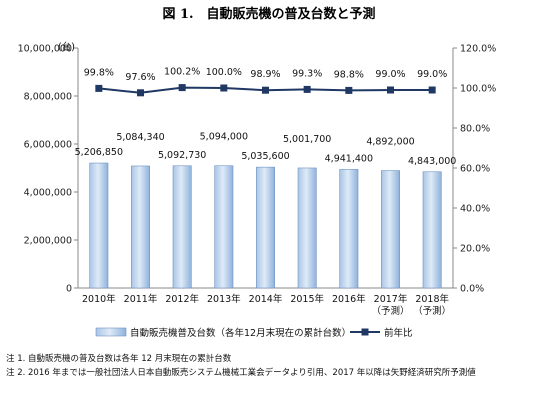 This screenshot has height=400, width=538. I want to click on chart-title: 図 1. 自動販売機の普及台数と予測, so click(268, 14).